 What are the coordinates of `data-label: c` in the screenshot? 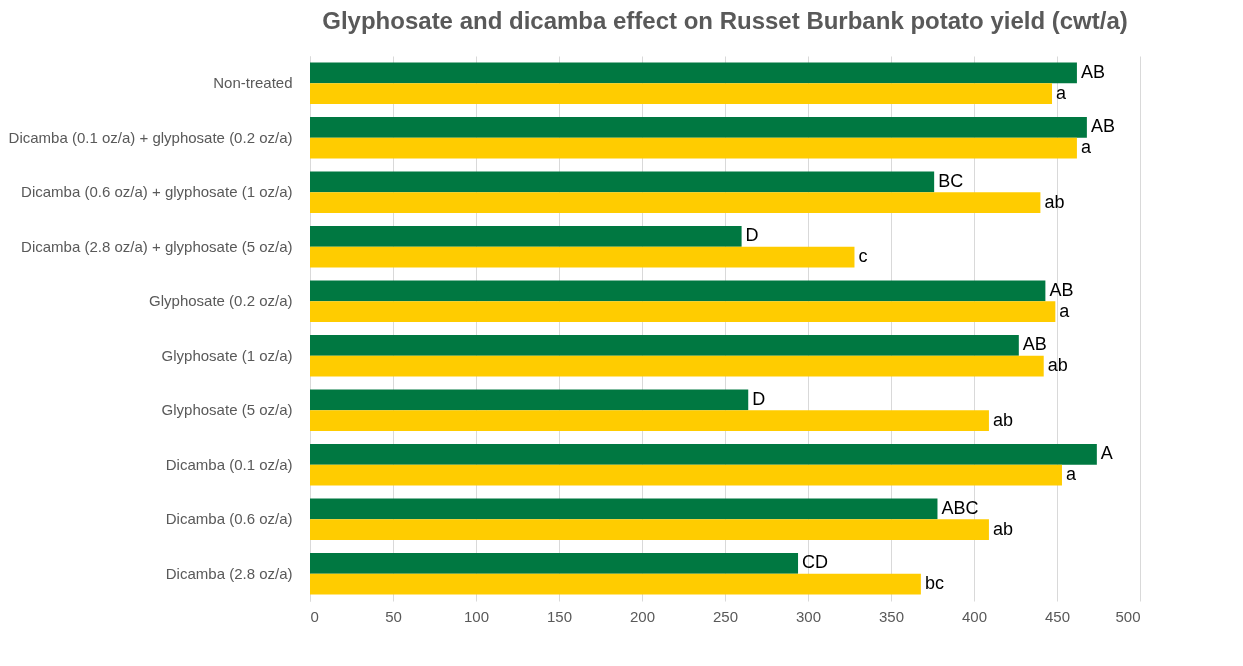 It's located at (863, 256).